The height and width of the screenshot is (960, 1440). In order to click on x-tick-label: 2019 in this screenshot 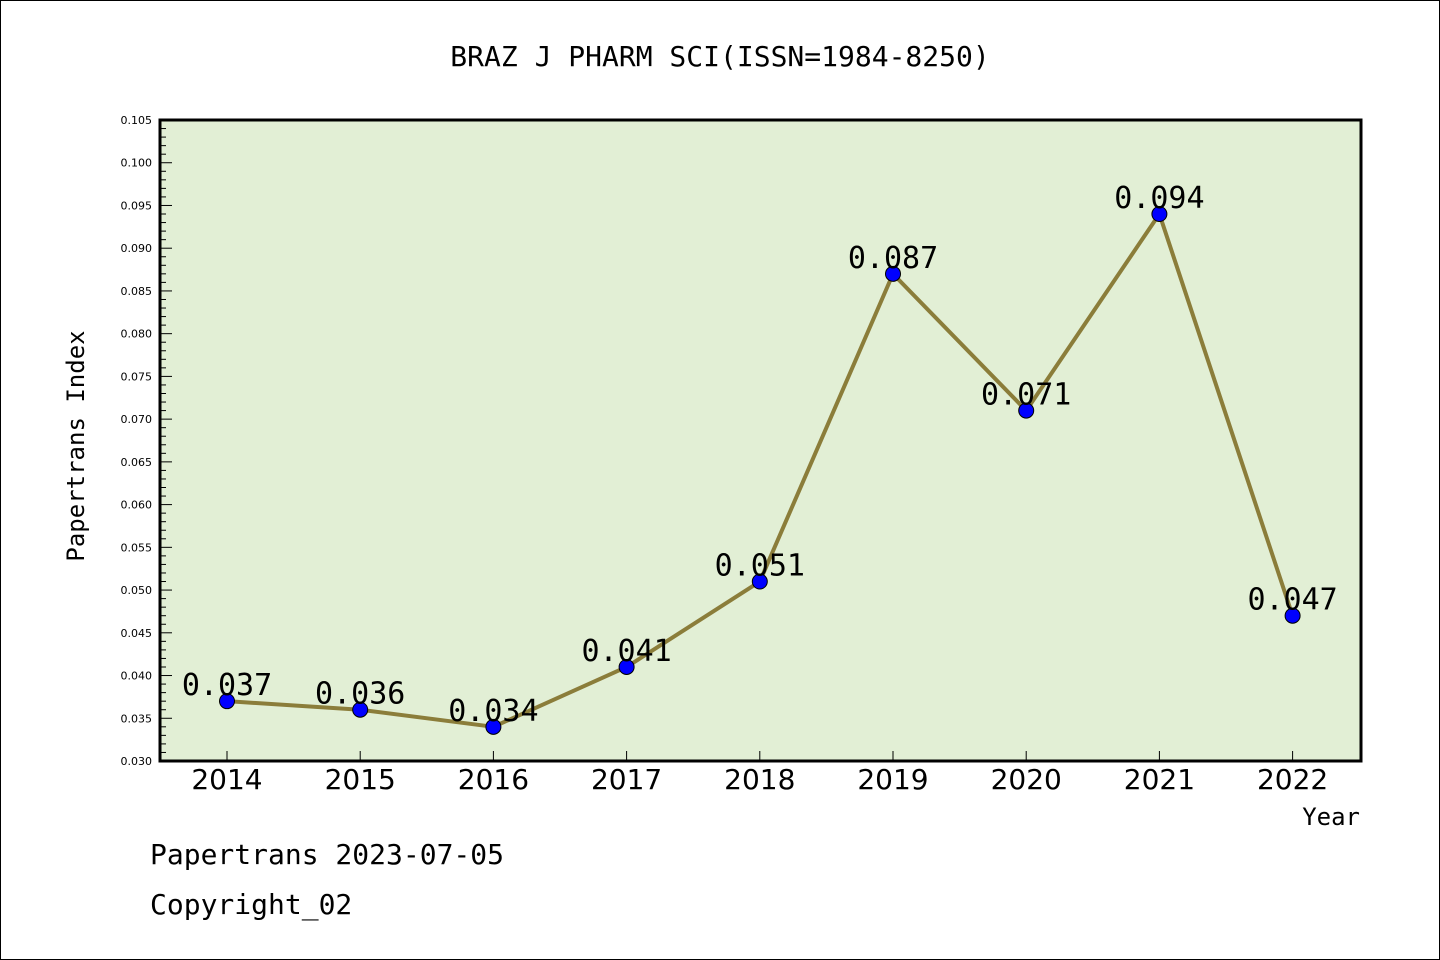, I will do `click(892, 779)`.